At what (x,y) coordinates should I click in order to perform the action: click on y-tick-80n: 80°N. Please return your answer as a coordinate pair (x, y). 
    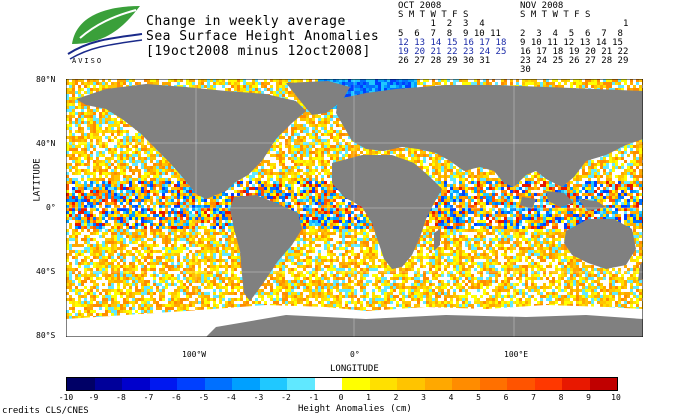
    Looking at the image, I should click on (46, 79).